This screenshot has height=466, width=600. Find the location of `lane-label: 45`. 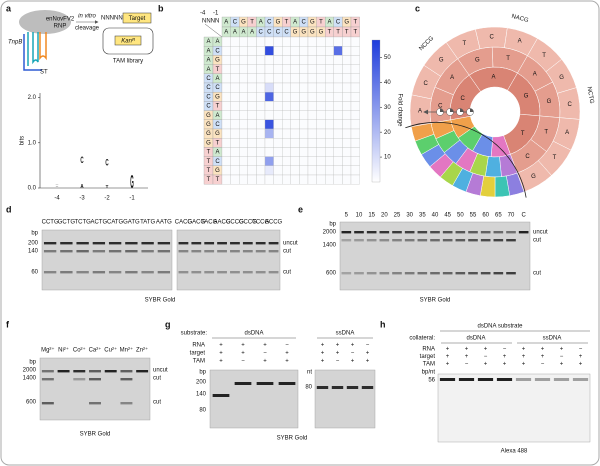

lane-label: 45 is located at coordinates (447, 216).